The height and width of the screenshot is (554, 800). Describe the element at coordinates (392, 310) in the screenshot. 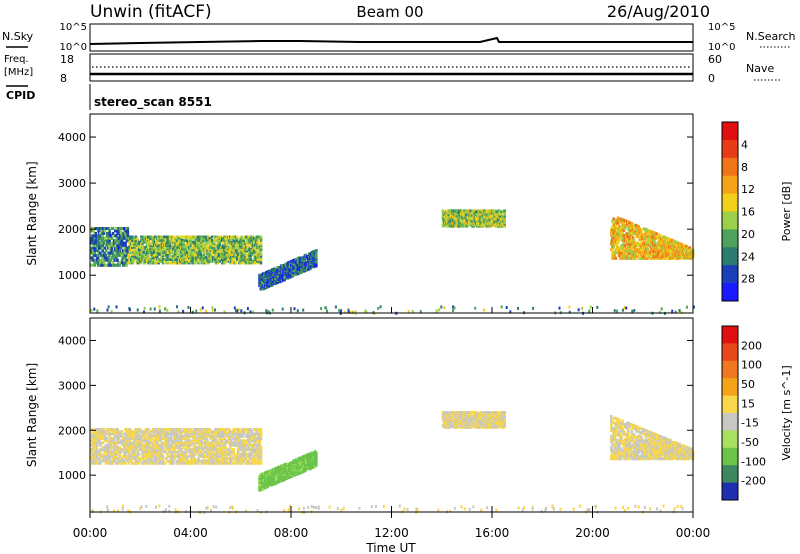

I see `power-ground-scatter` at that location.